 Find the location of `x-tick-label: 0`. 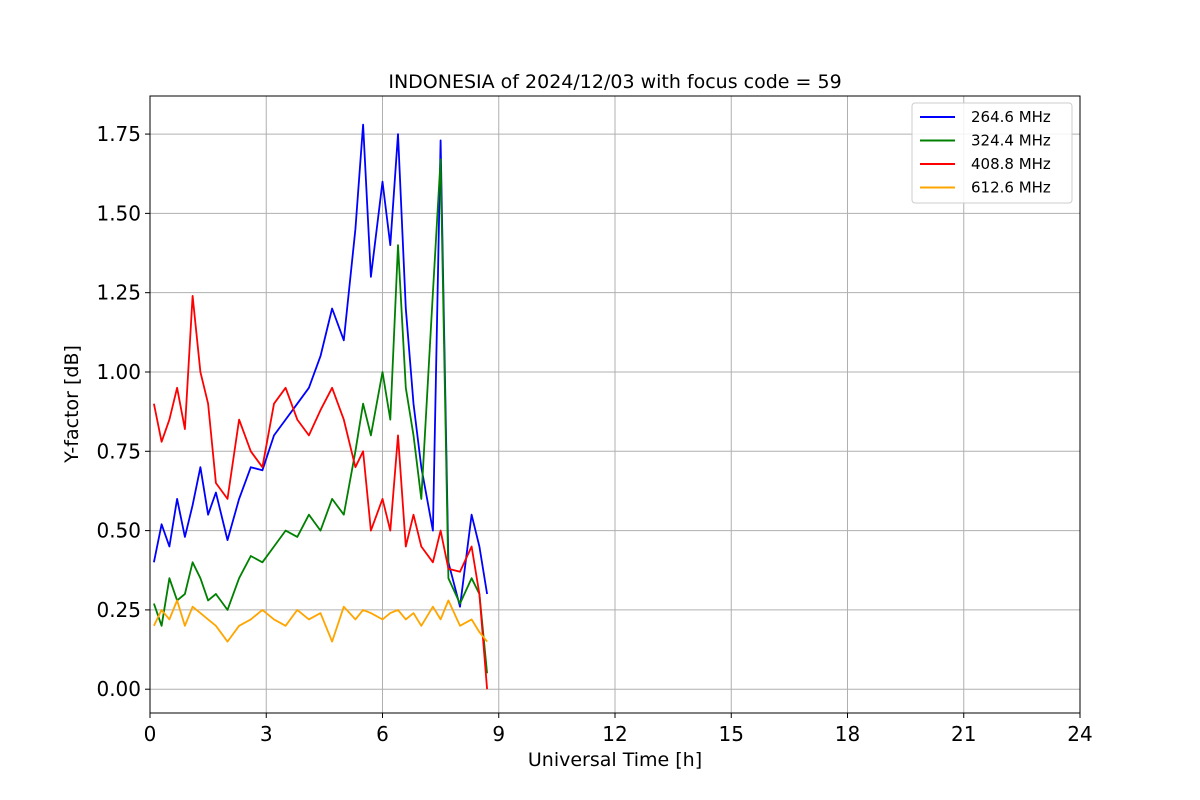

x-tick-label: 0 is located at coordinates (150, 734).